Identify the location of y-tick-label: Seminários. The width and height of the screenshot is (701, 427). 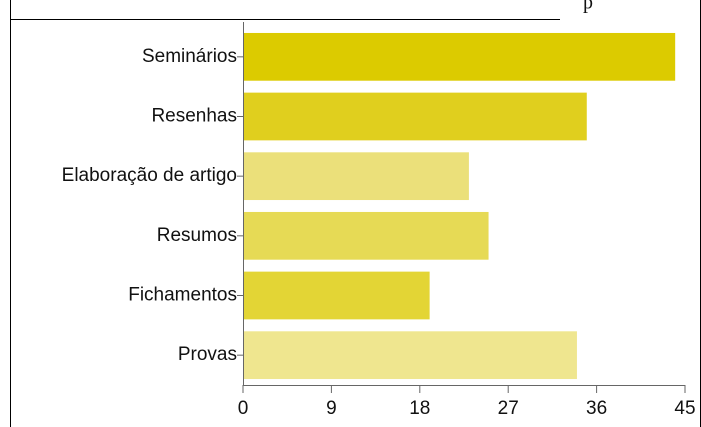
(189, 56).